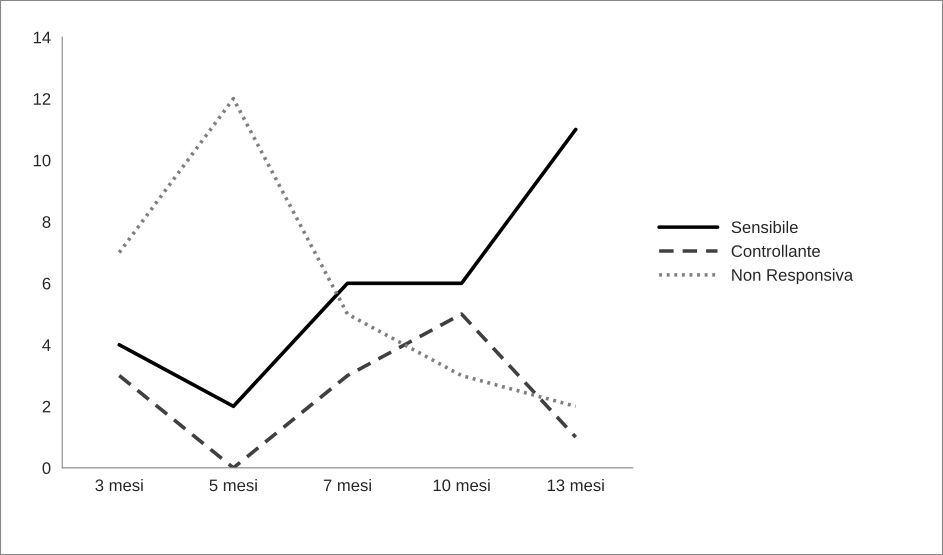 The height and width of the screenshot is (555, 943). Describe the element at coordinates (46, 284) in the screenshot. I see `y-tick-label: 6` at that location.